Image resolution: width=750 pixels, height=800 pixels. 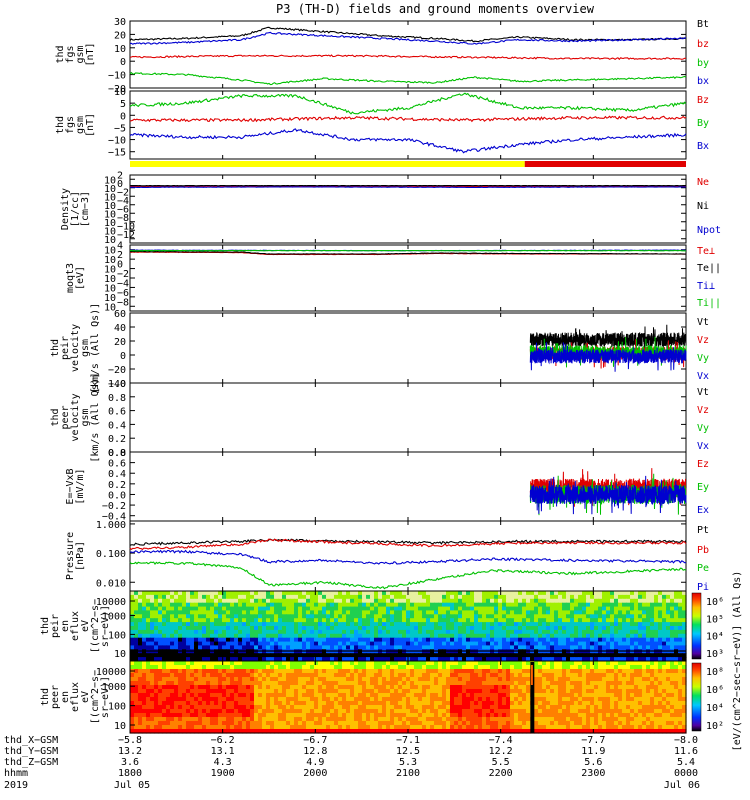 What do you see at coordinates (408, 542) in the screenshot?
I see `series-line` at bounding box center [408, 542].